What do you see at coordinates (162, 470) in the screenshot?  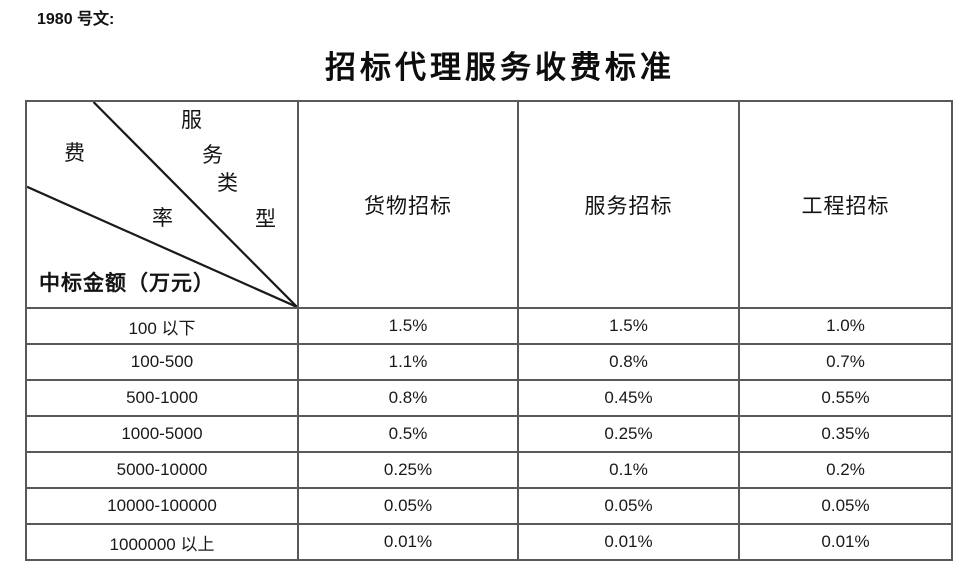 I see `row-label: 5000-10000` at bounding box center [162, 470].